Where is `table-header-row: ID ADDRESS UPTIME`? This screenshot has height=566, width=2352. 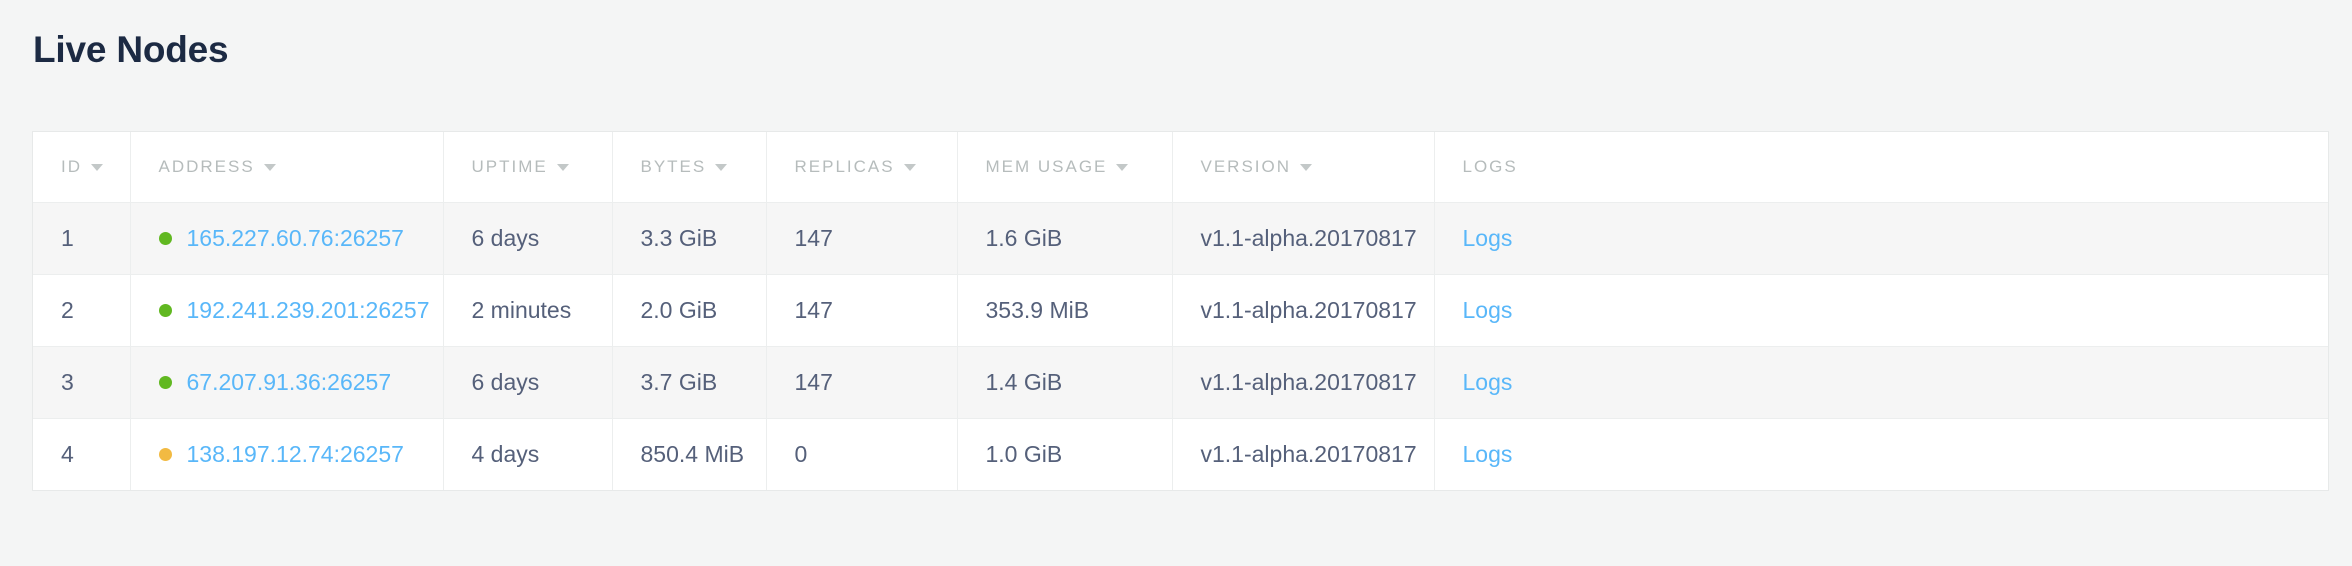 table-header-row: ID ADDRESS UPTIME is located at coordinates (1180, 167).